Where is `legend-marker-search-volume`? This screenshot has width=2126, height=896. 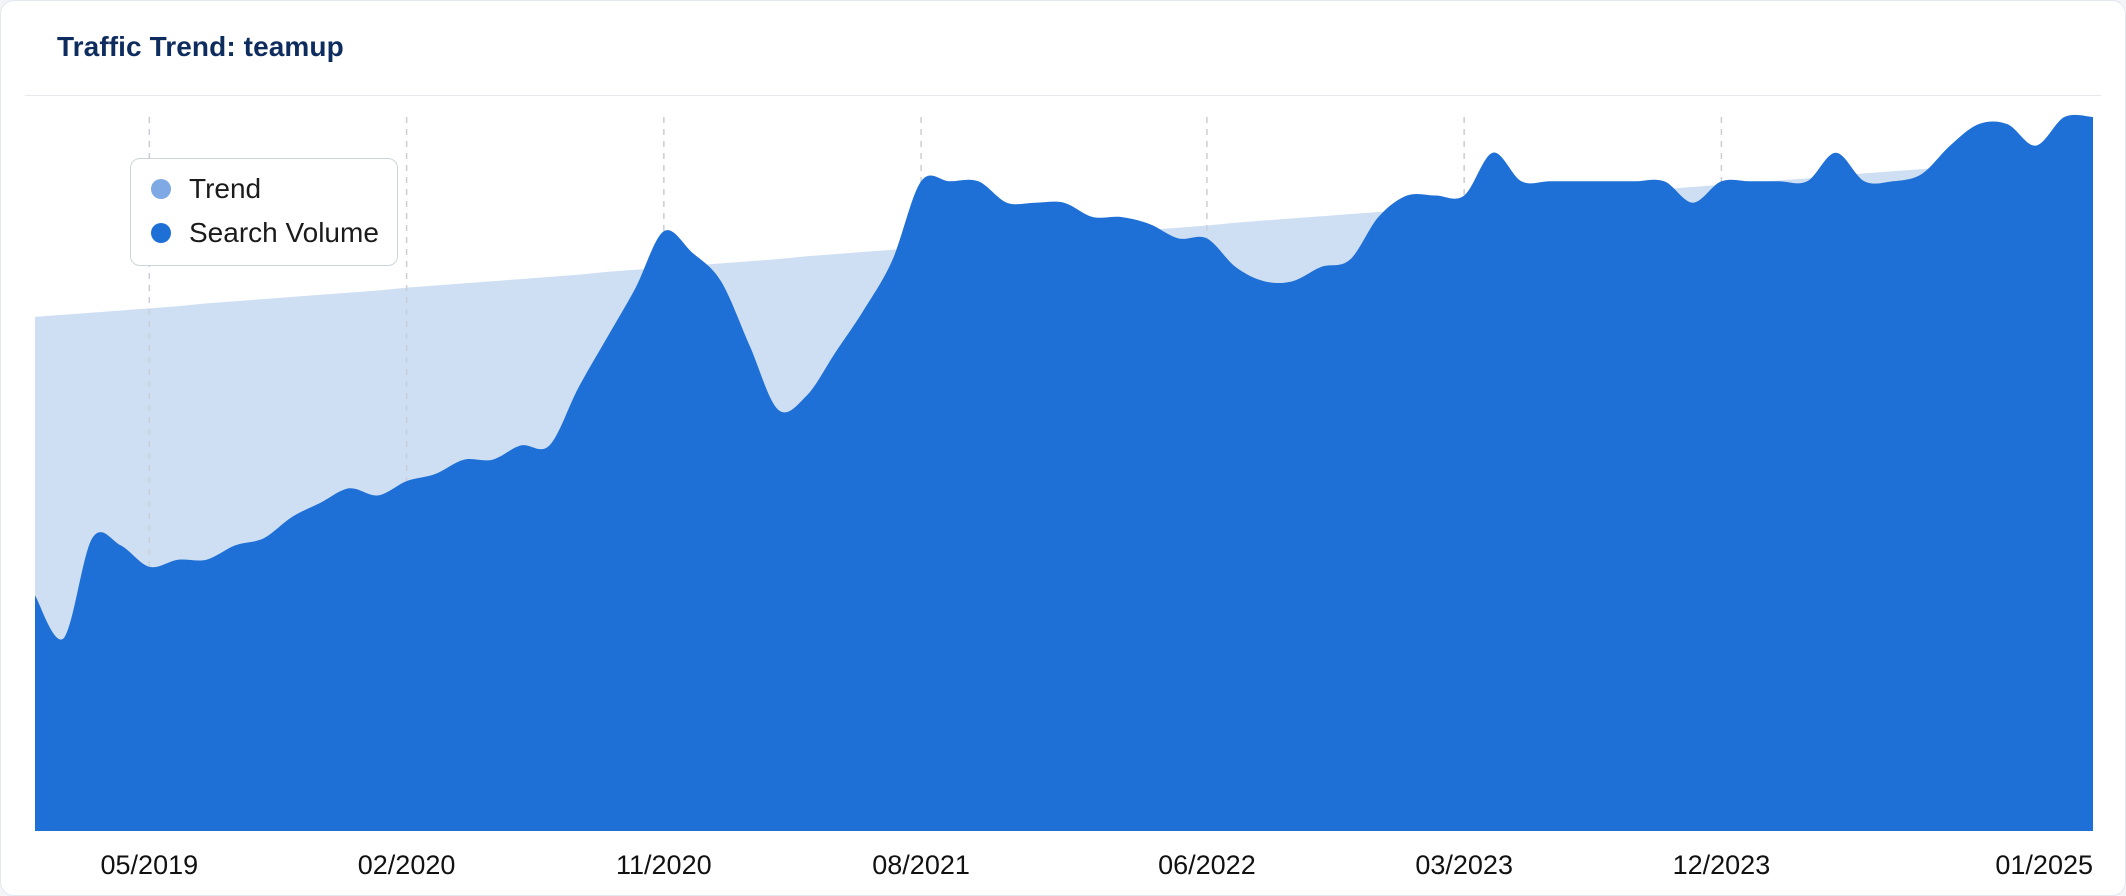
legend-marker-search-volume is located at coordinates (161, 233).